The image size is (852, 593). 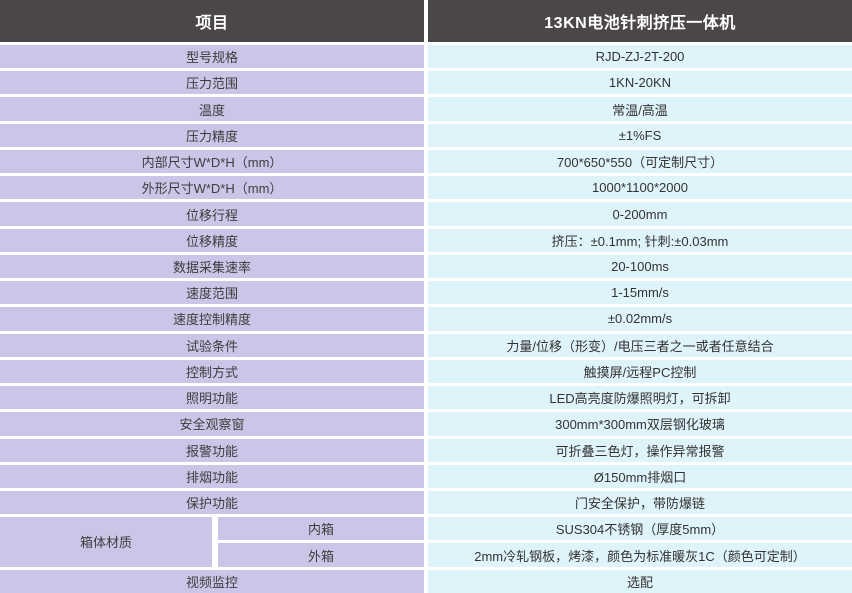 I want to click on row-label: 型号规格, so click(x=212, y=57).